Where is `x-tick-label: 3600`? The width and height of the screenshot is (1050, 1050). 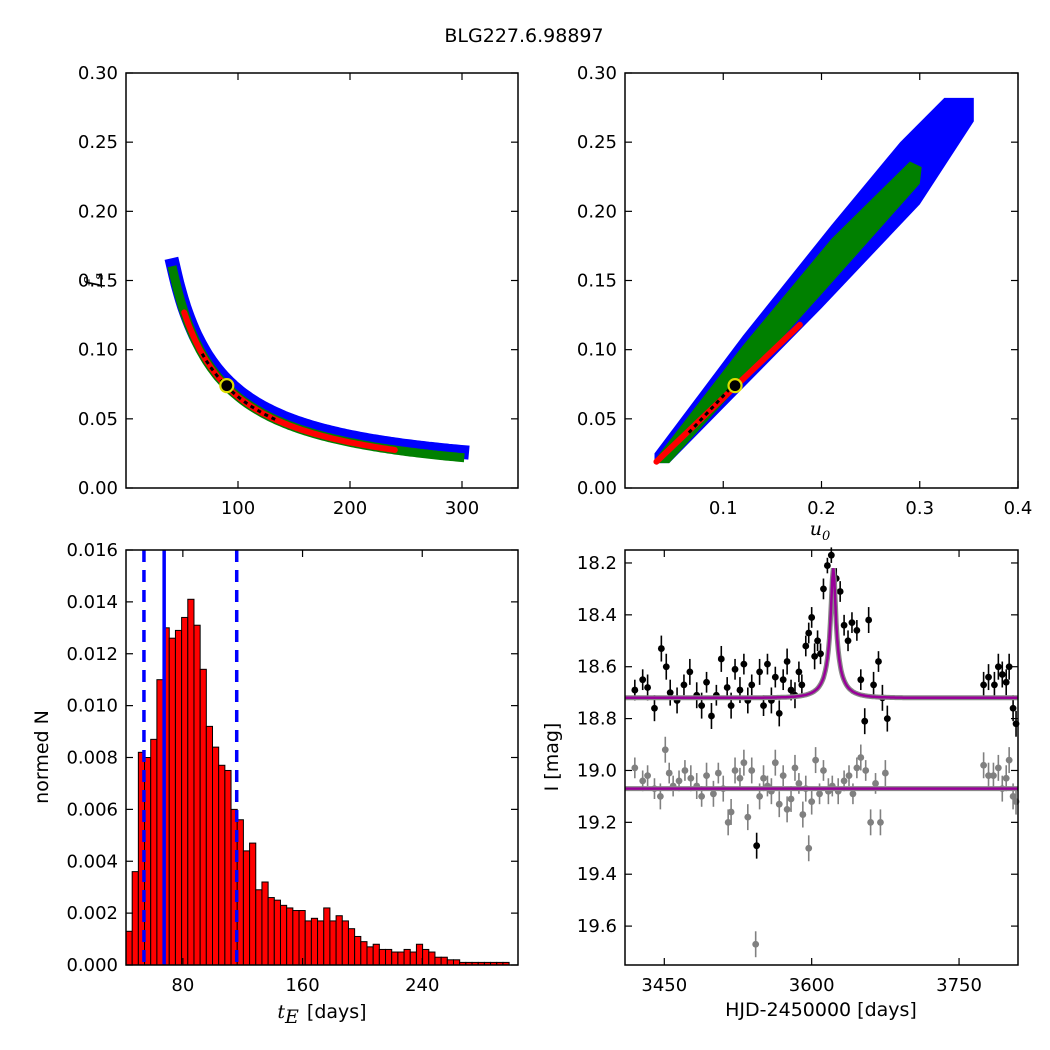 x-tick-label: 3600 is located at coordinates (812, 985).